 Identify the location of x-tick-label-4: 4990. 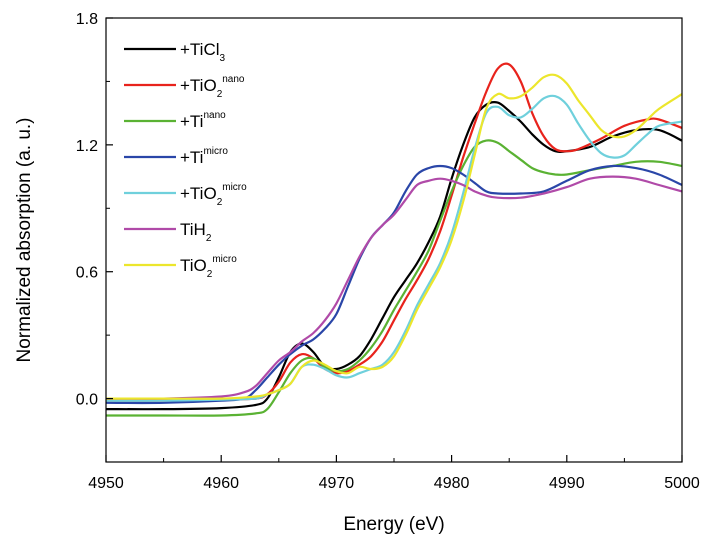
(567, 483).